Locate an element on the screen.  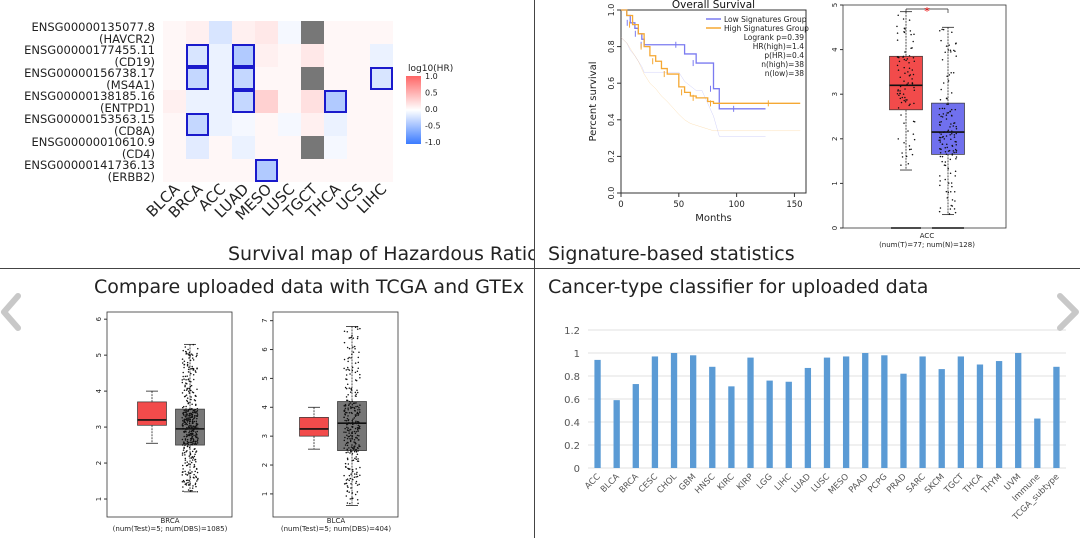
bar-y-tick-label: 0.6 is located at coordinates (572, 400).